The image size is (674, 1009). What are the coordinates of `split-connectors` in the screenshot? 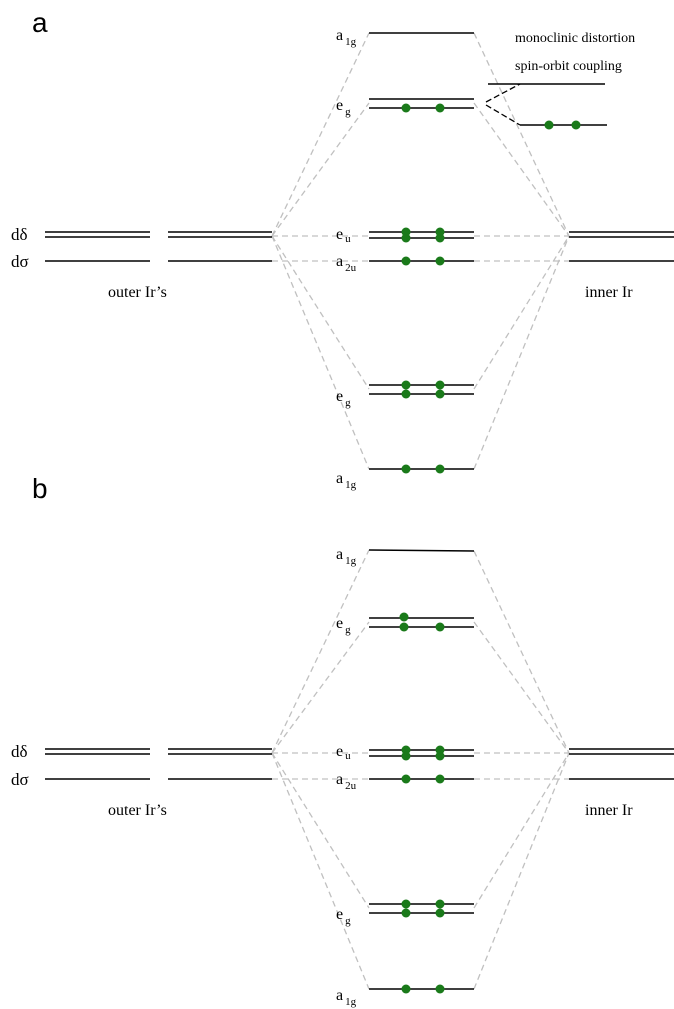 It's located at (503, 104).